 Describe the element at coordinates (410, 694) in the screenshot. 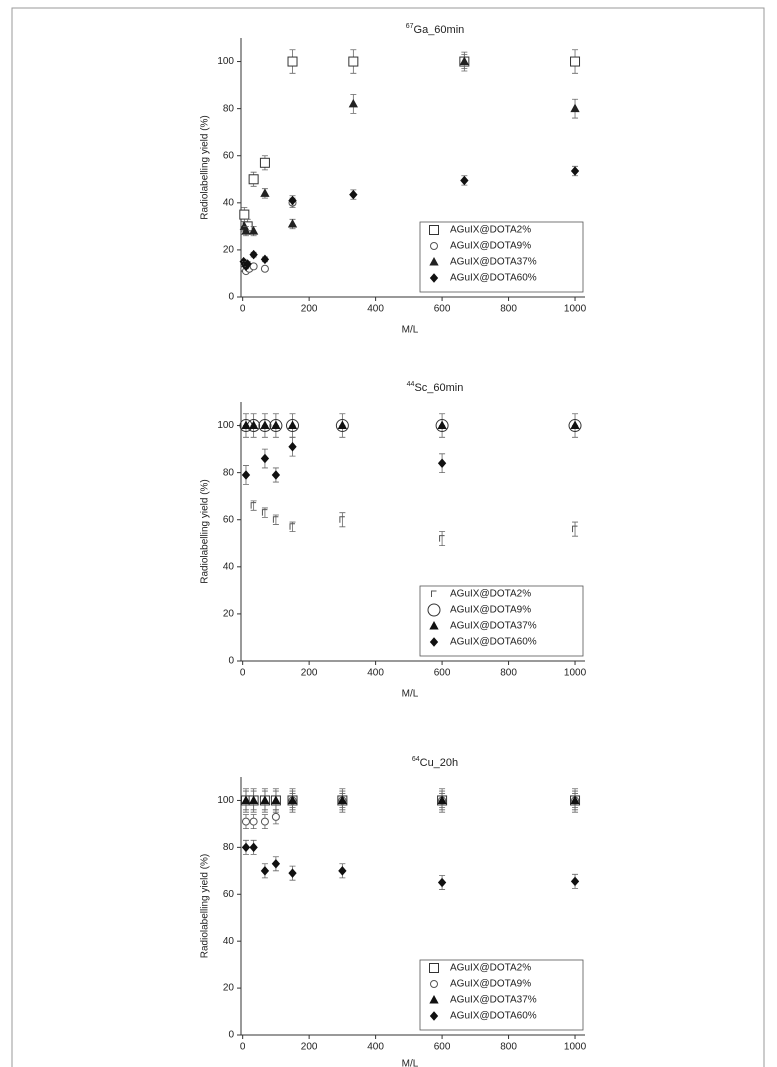

I see `x-axis-label: M/L` at that location.